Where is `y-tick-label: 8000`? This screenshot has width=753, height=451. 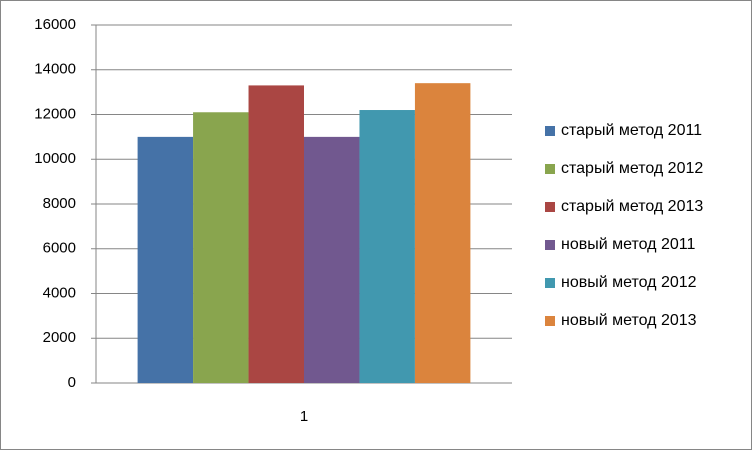
y-tick-label: 8000 is located at coordinates (59, 203).